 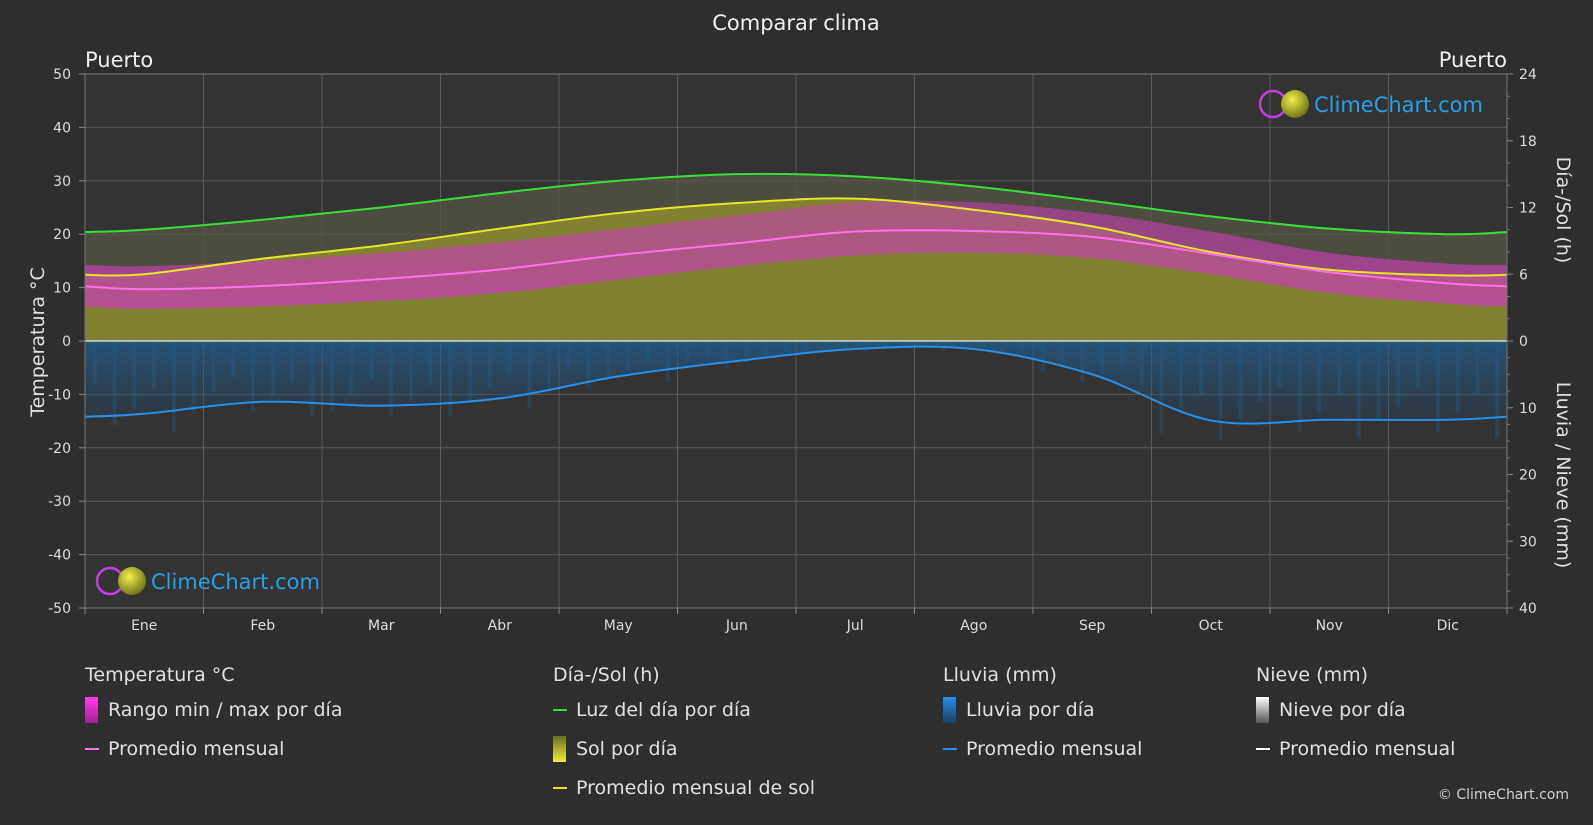 I want to click on right-precip-tick-label: 10, so click(x=1528, y=409).